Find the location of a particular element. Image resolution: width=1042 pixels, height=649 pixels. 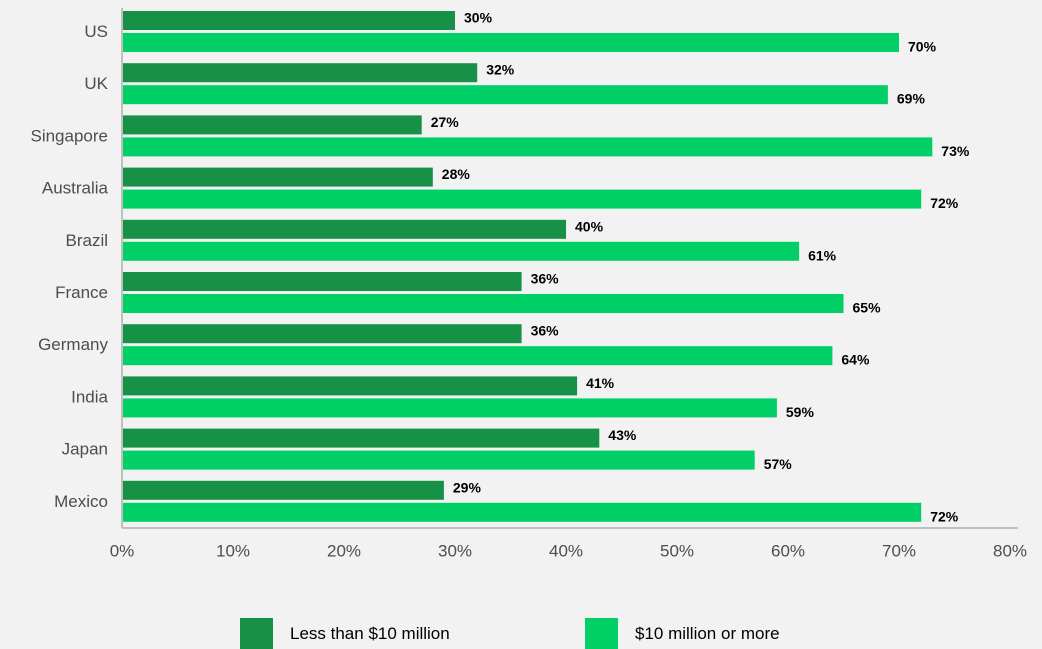

data-label-india-less-than-10m: 41% is located at coordinates (600, 383).